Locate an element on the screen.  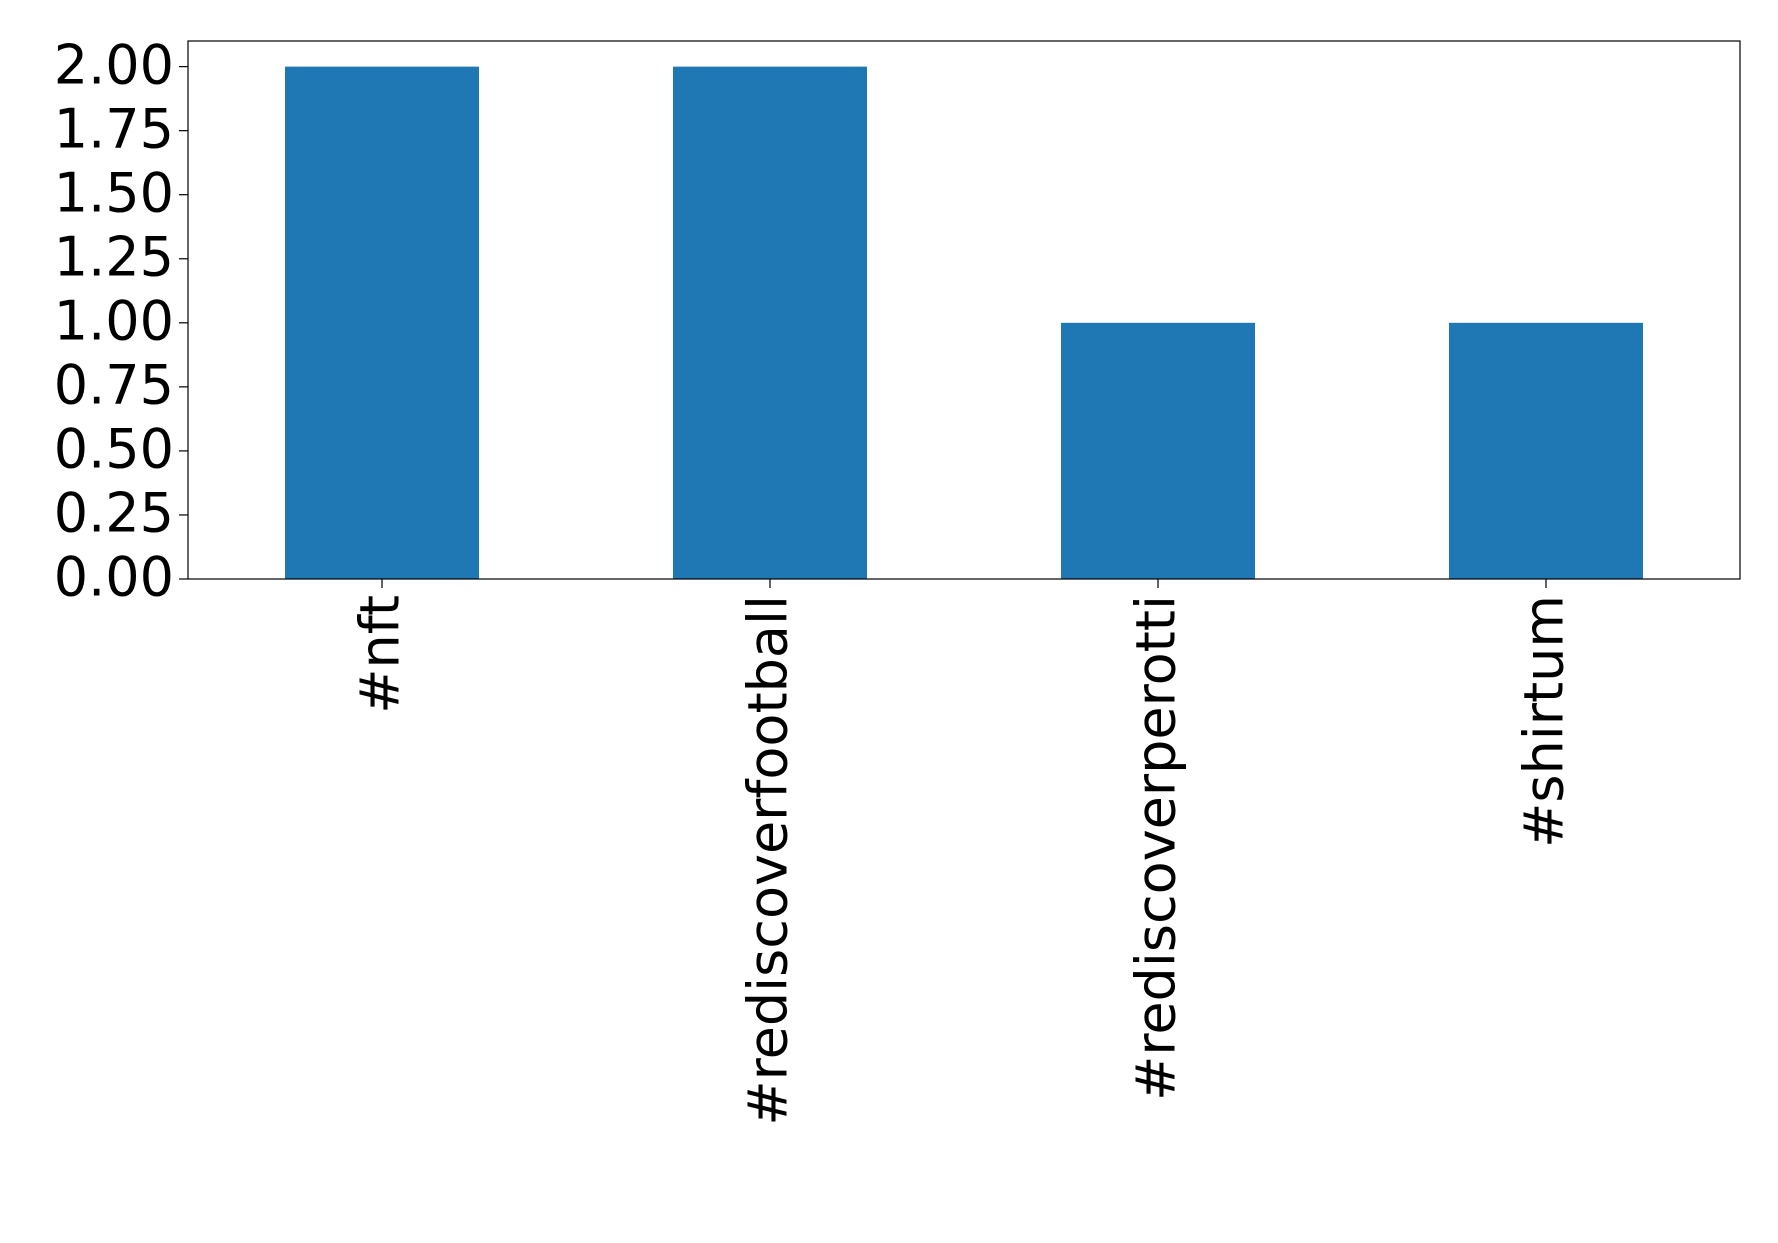
y-tick-label: 1.25 is located at coordinates (114, 256).